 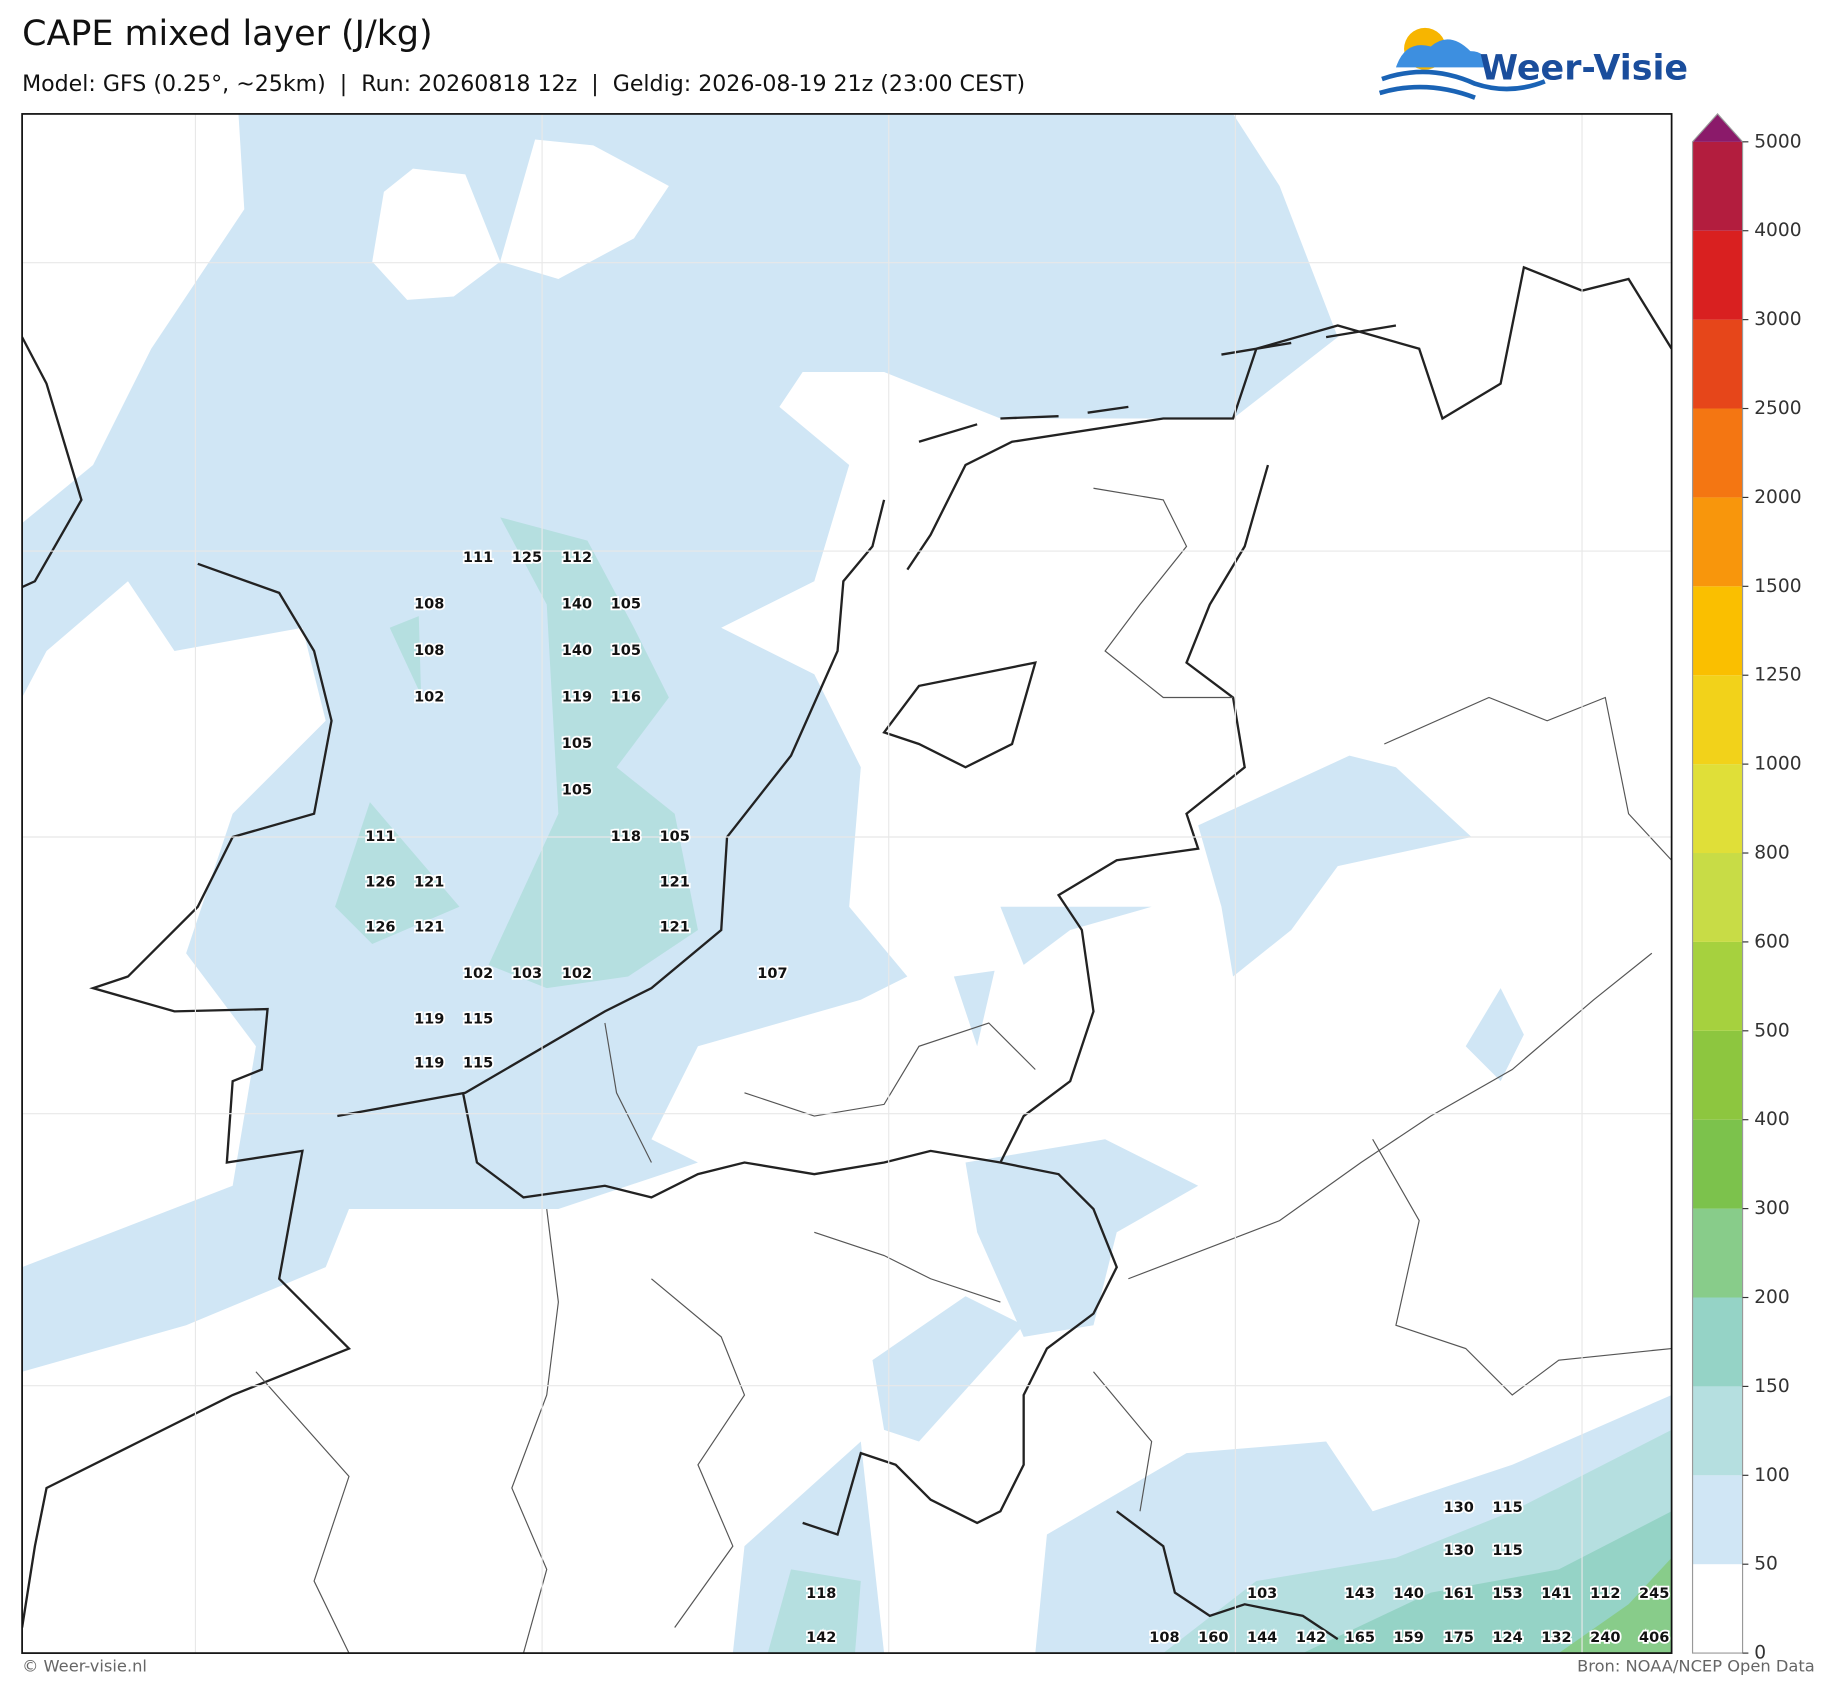 I want to click on cape-label: 141, so click(x=1556, y=1594).